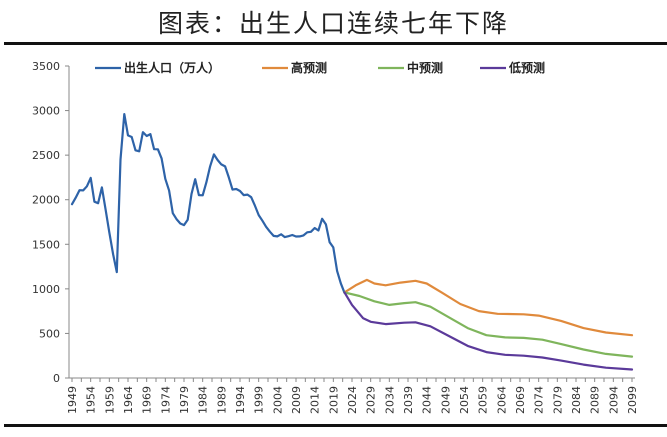 Image resolution: width=667 pixels, height=437 pixels. What do you see at coordinates (445, 400) in the screenshot?
I see `x-tick-label: 2049` at bounding box center [445, 400].